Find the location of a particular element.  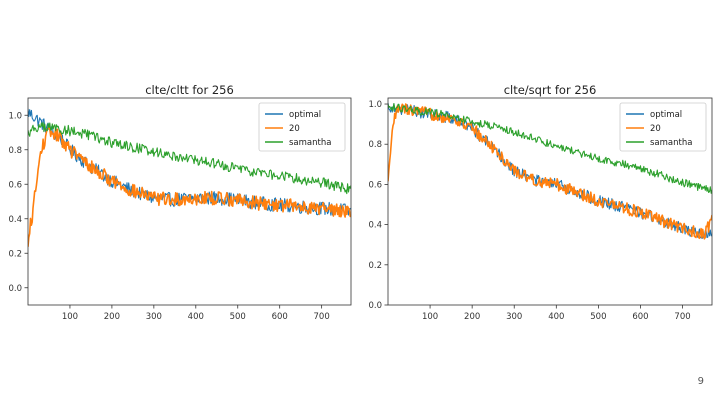

chart-title: clte/sqrt for 256 is located at coordinates (550, 90).